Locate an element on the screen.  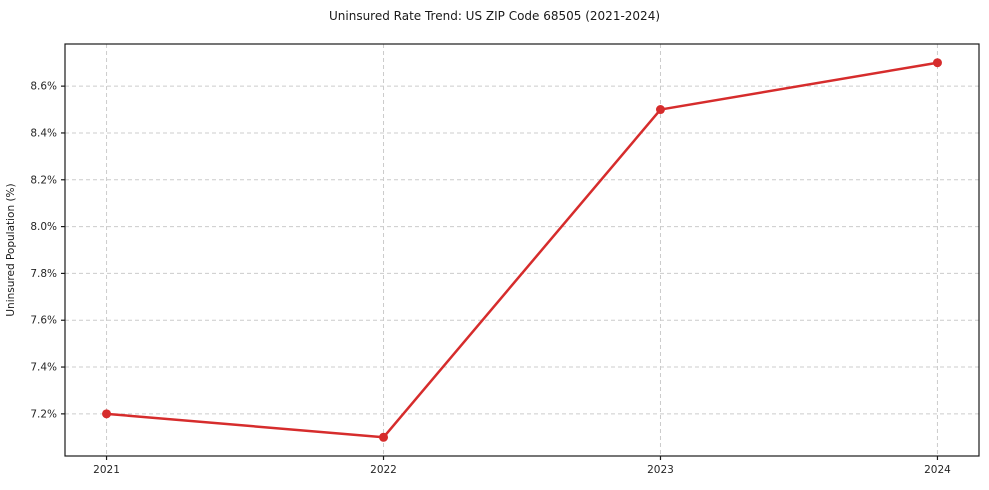
y-axis-label: Uninsured Population (%) is located at coordinates (11, 249).